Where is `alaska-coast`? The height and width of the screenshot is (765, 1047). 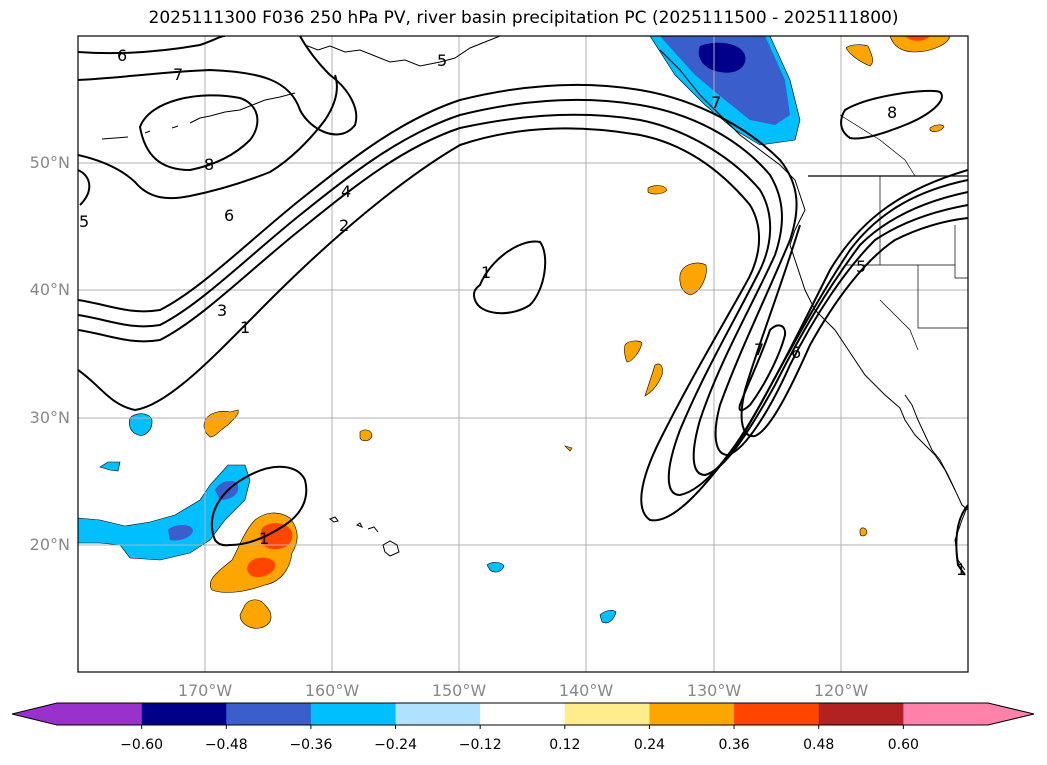
alaska-coast is located at coordinates (400, 51).